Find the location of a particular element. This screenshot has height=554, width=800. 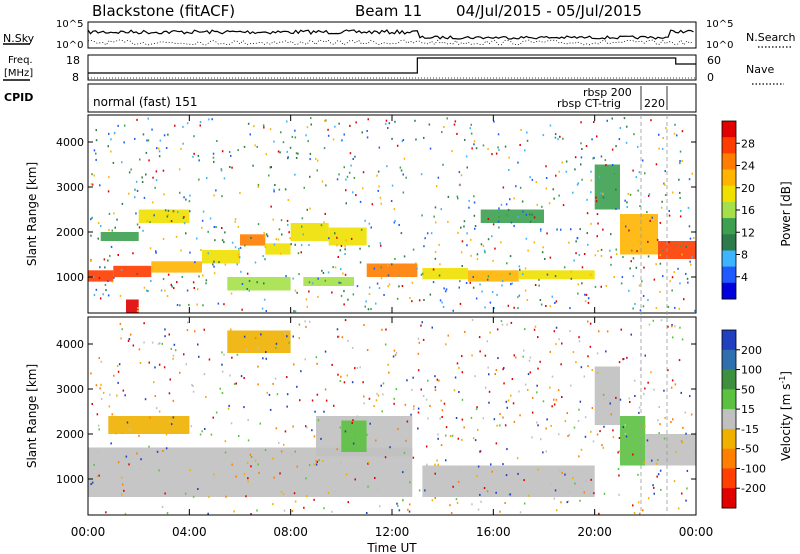

velocity-colorbar-tick-label: 100 is located at coordinates (751, 370).